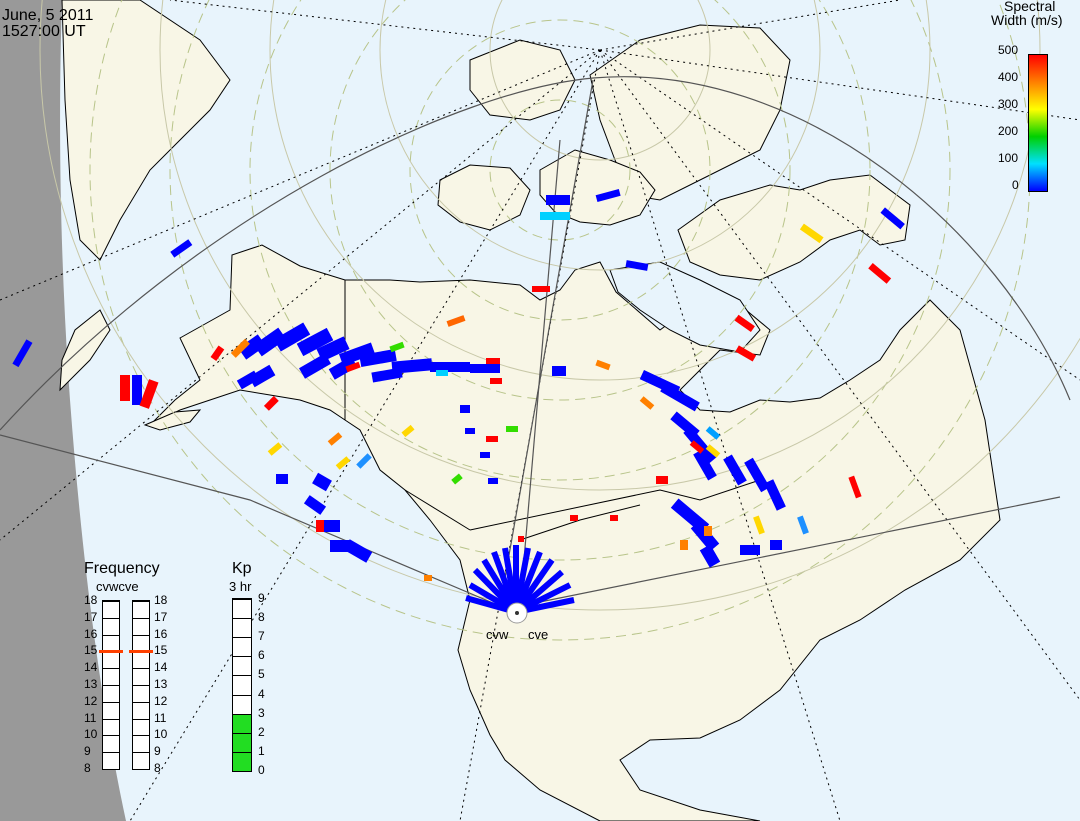  I want to click on frequency-bar-cvw, so click(111, 685).